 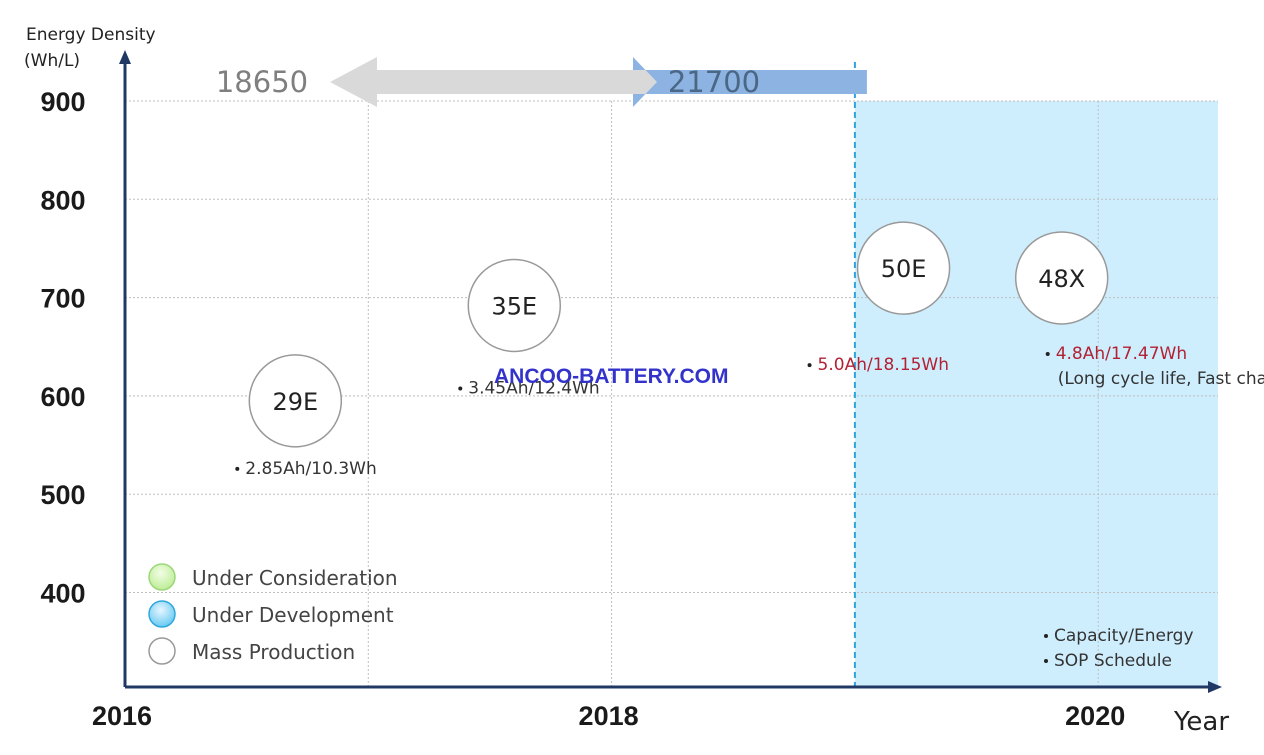 I want to click on bubble-label: 48X, so click(x=1061, y=279).